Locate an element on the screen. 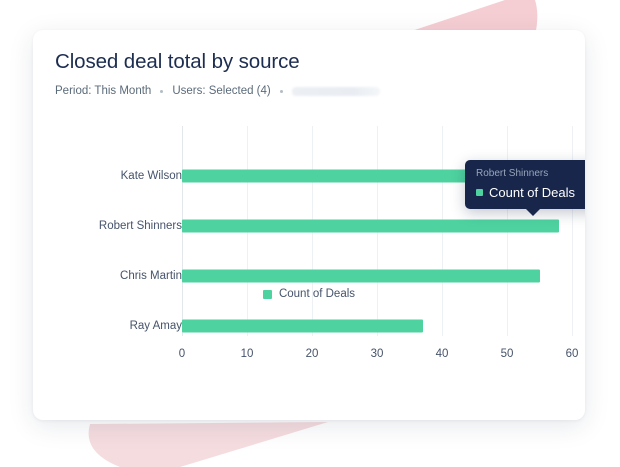  chart-subtitle: Period: This Month Users: Selected (4) is located at coordinates (320, 91).